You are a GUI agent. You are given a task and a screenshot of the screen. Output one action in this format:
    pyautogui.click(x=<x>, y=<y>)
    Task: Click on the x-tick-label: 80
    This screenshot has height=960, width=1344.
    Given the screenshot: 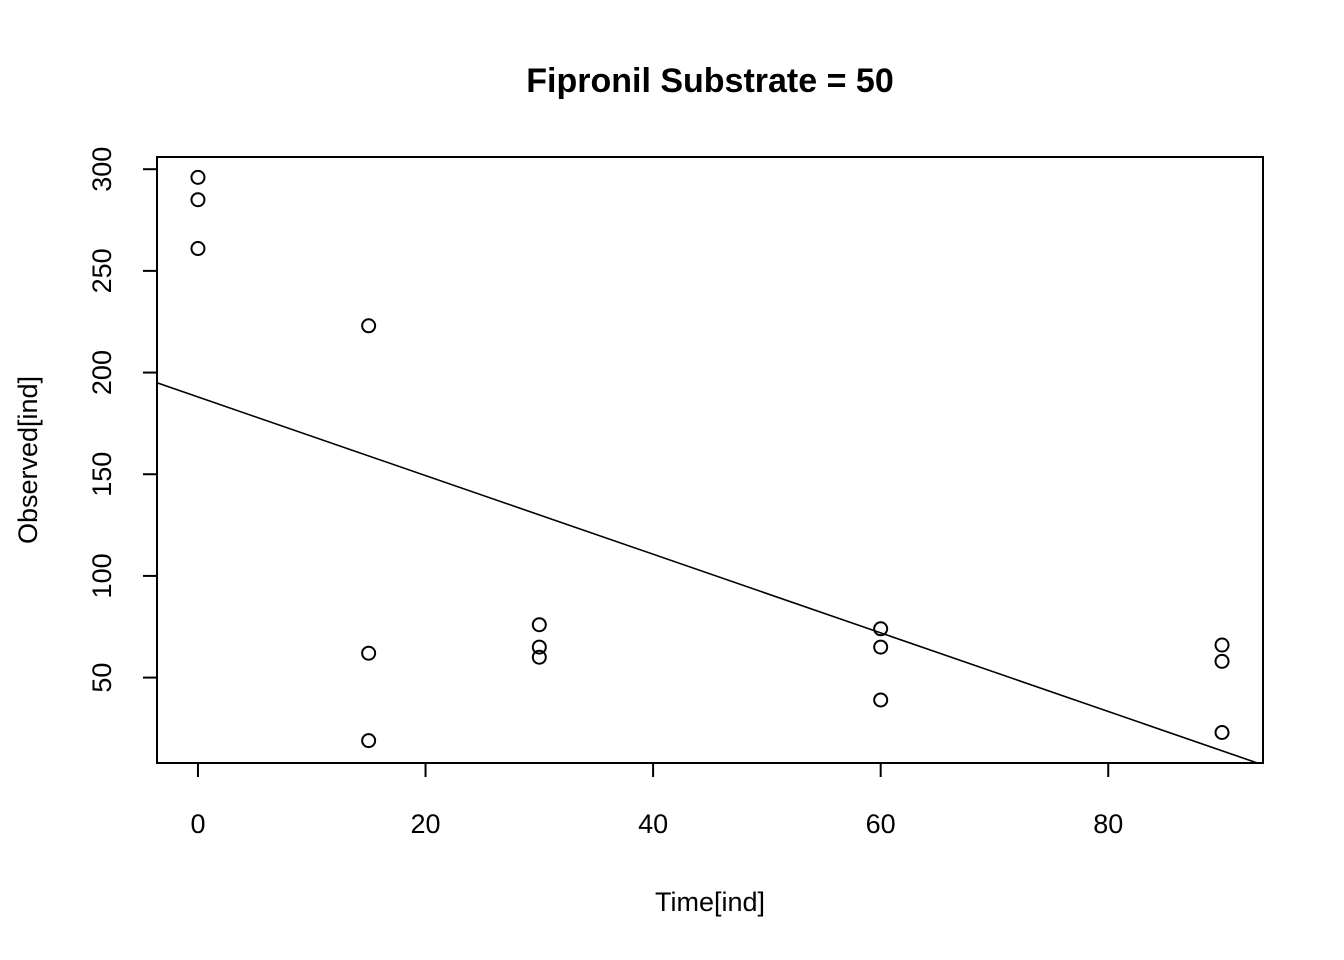 What is the action you would take?
    pyautogui.click(x=1108, y=824)
    